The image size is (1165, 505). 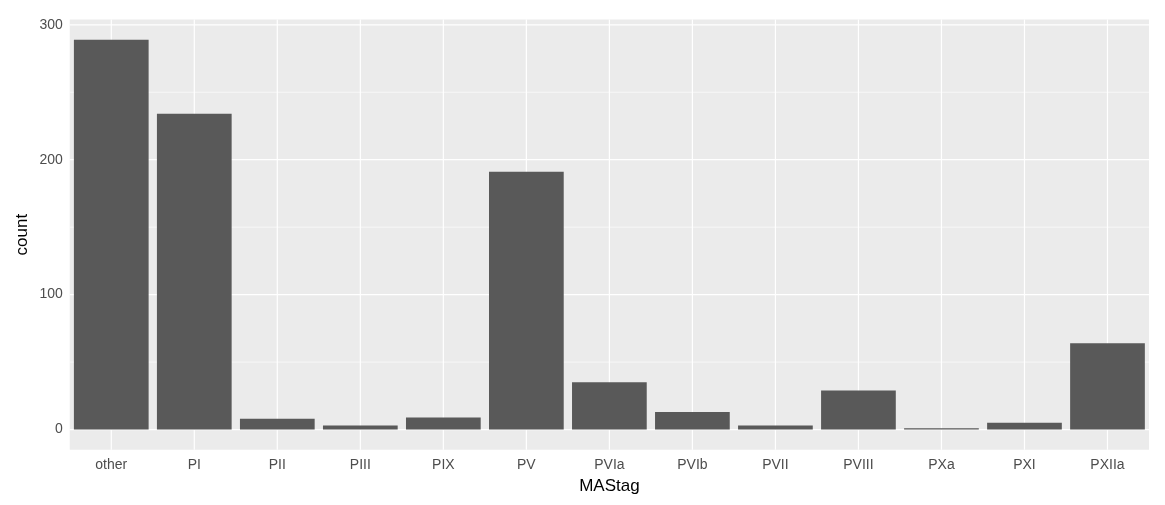 I want to click on x-tick-label: PVIb, so click(x=692, y=464).